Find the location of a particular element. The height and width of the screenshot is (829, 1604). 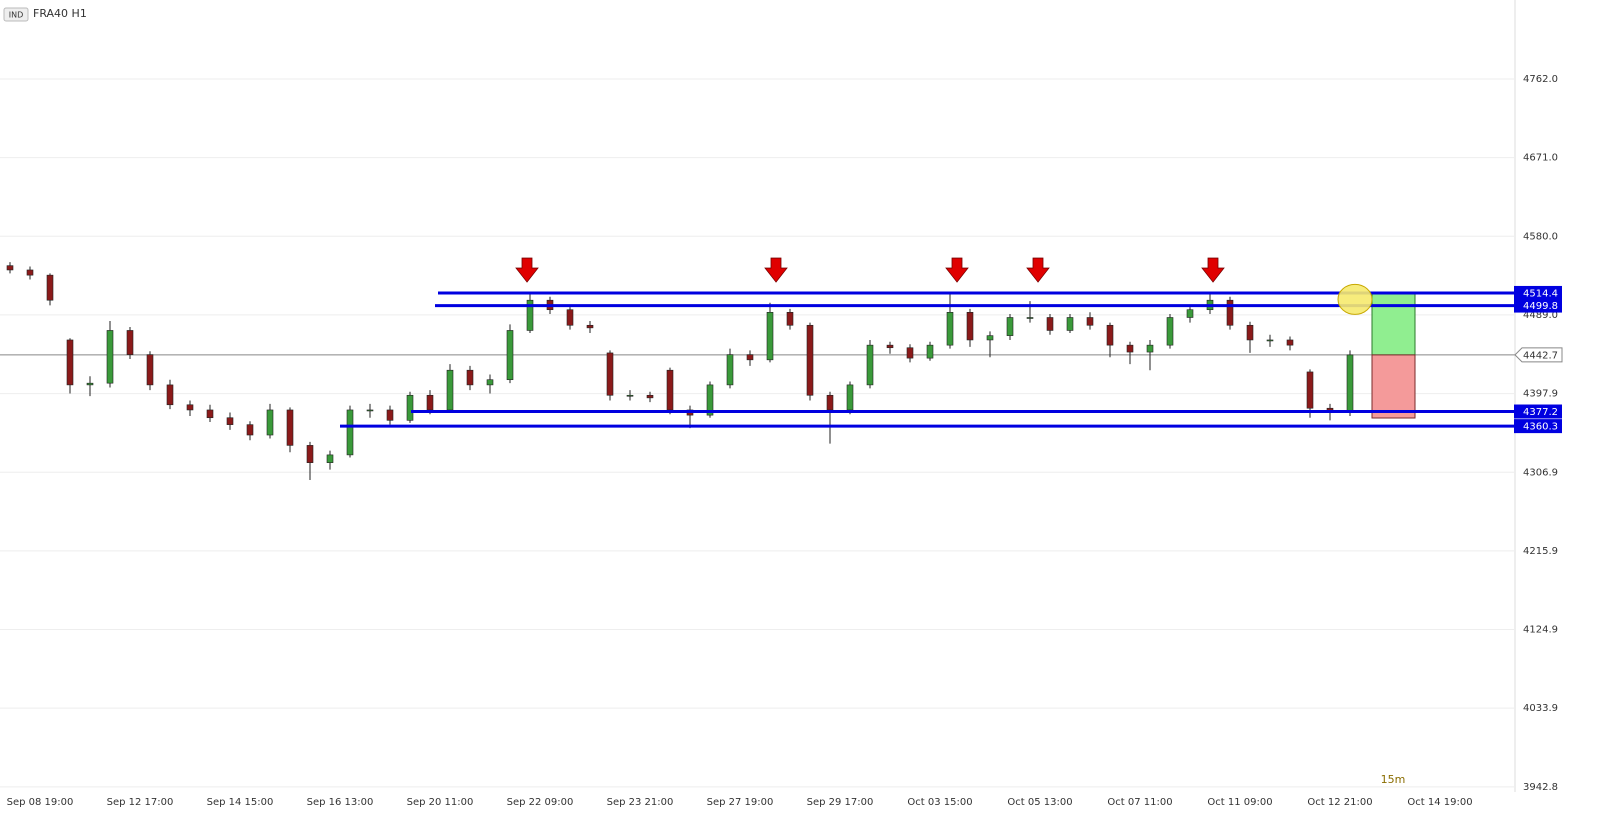

x-tick-label: Oct 03 15:00 is located at coordinates (939, 802).